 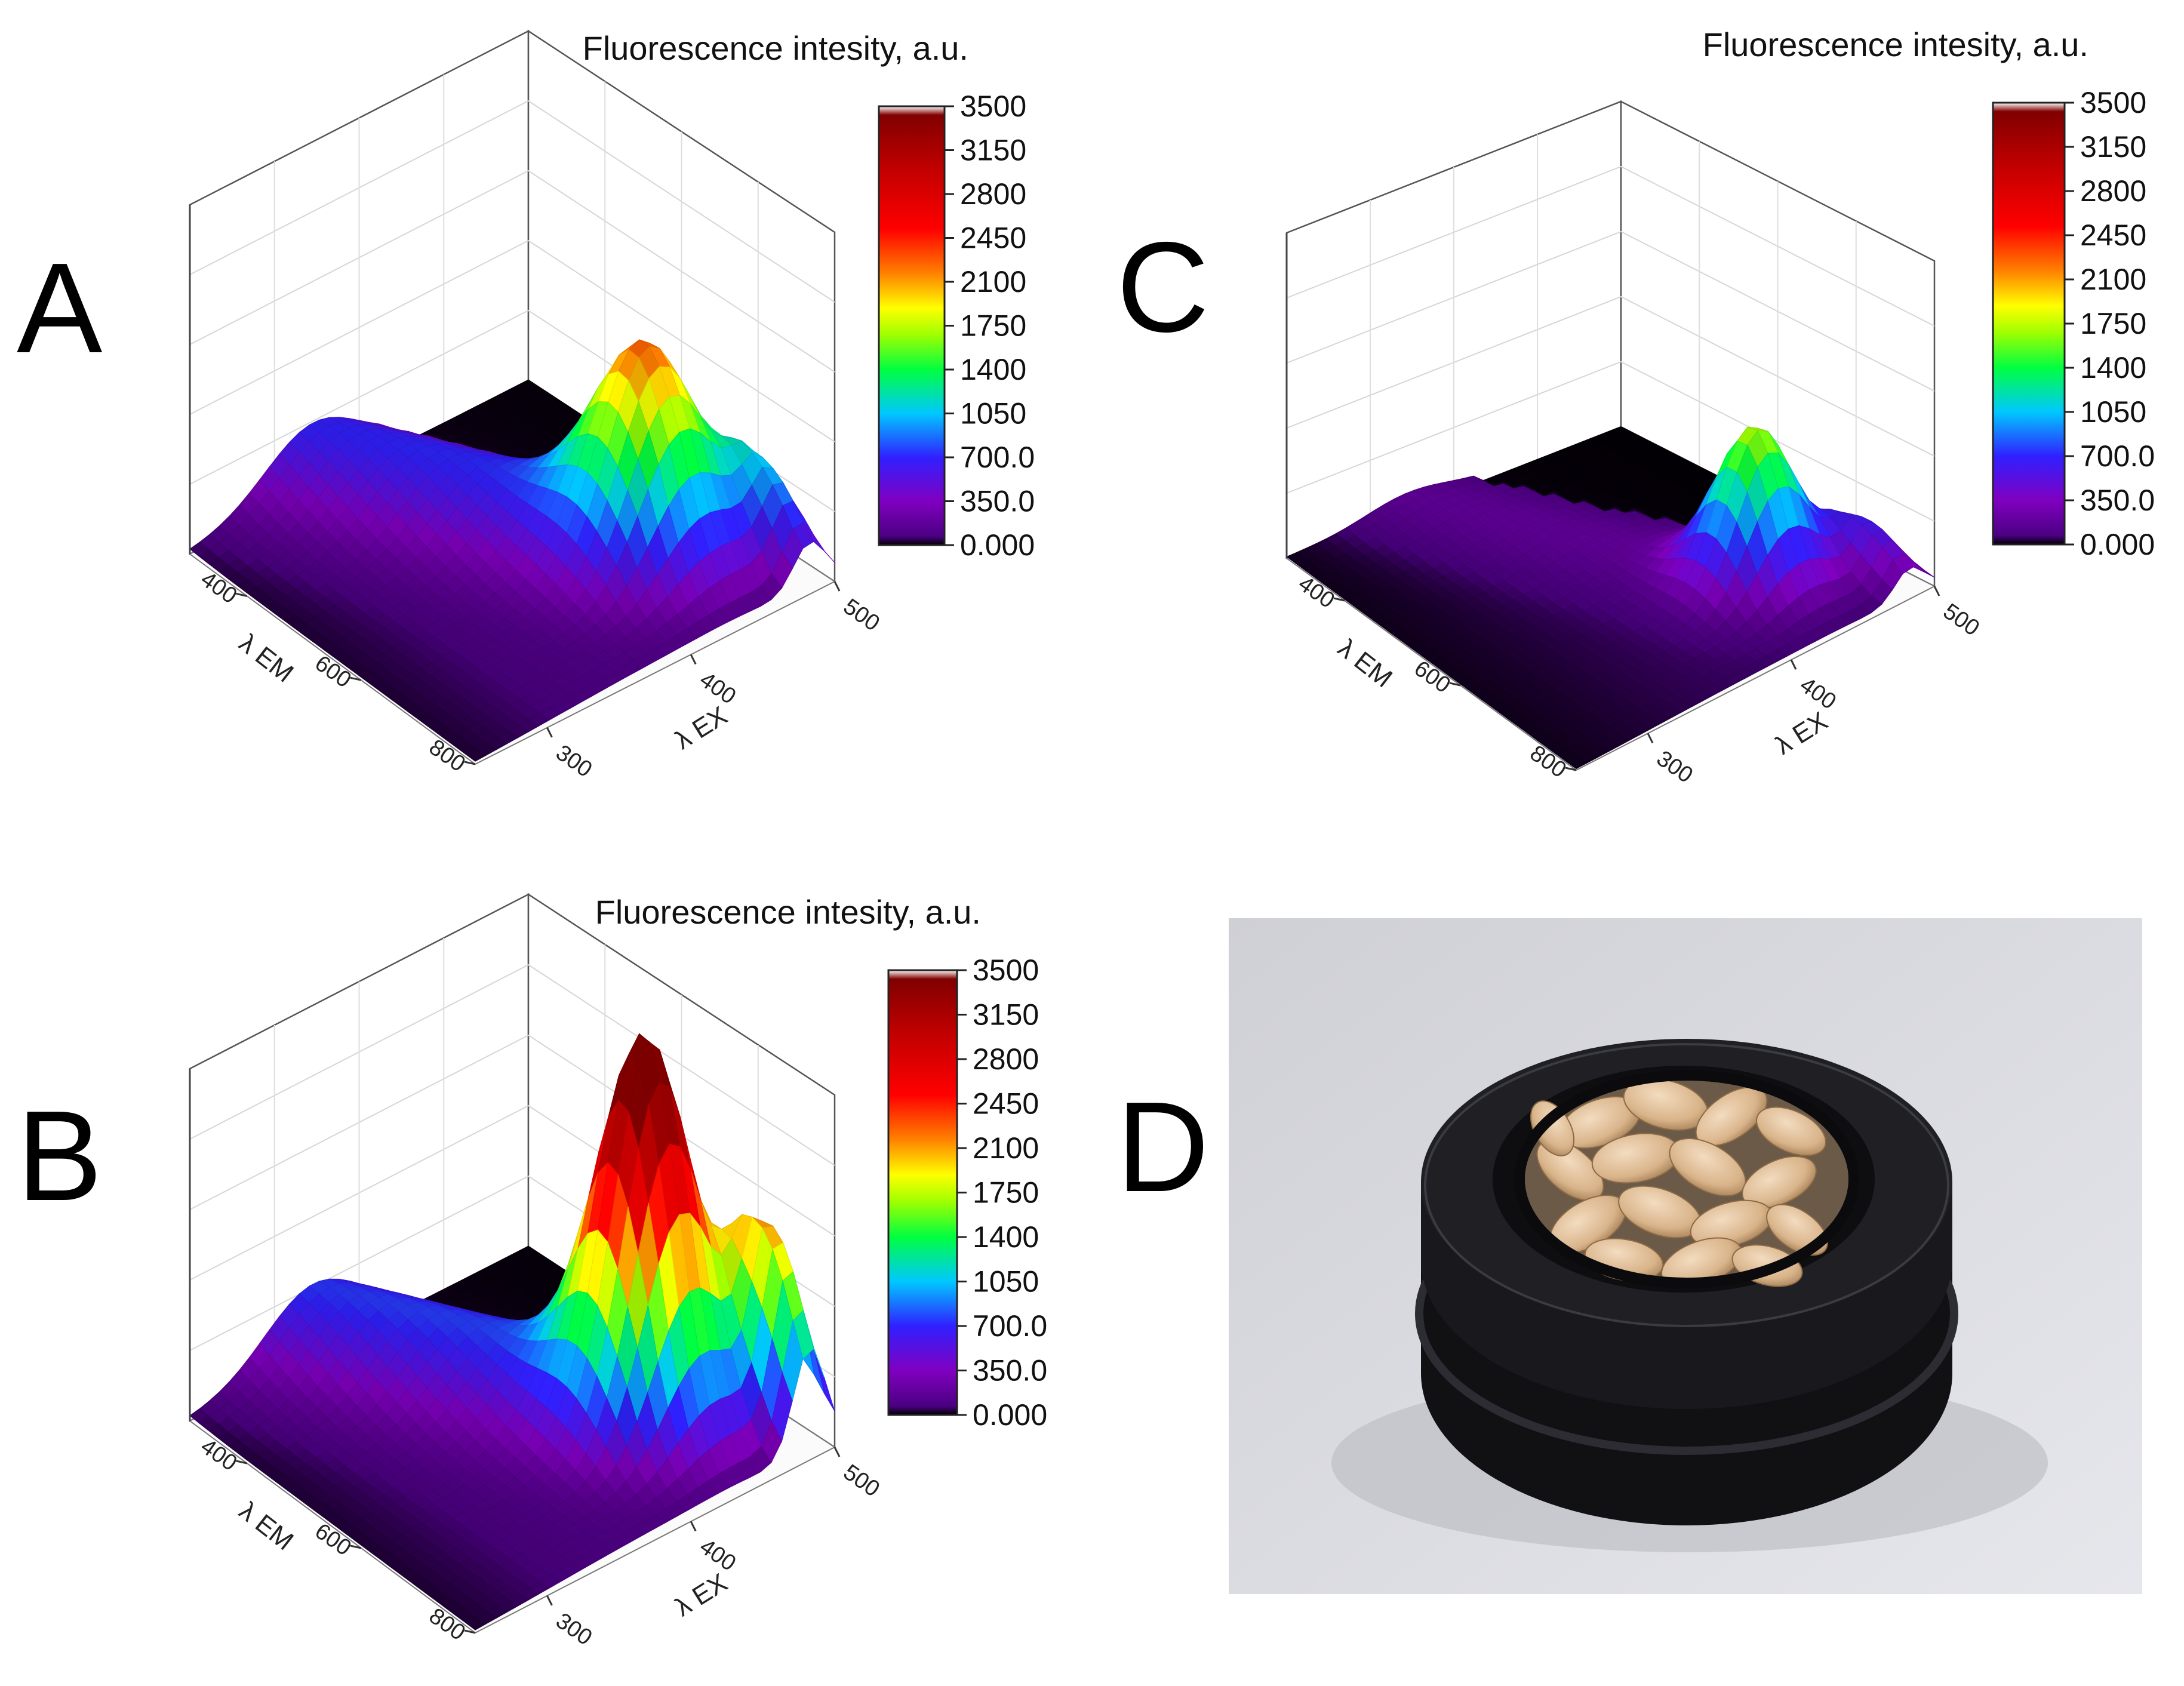 I want to click on wheat-grains, so click(x=1679, y=1183).